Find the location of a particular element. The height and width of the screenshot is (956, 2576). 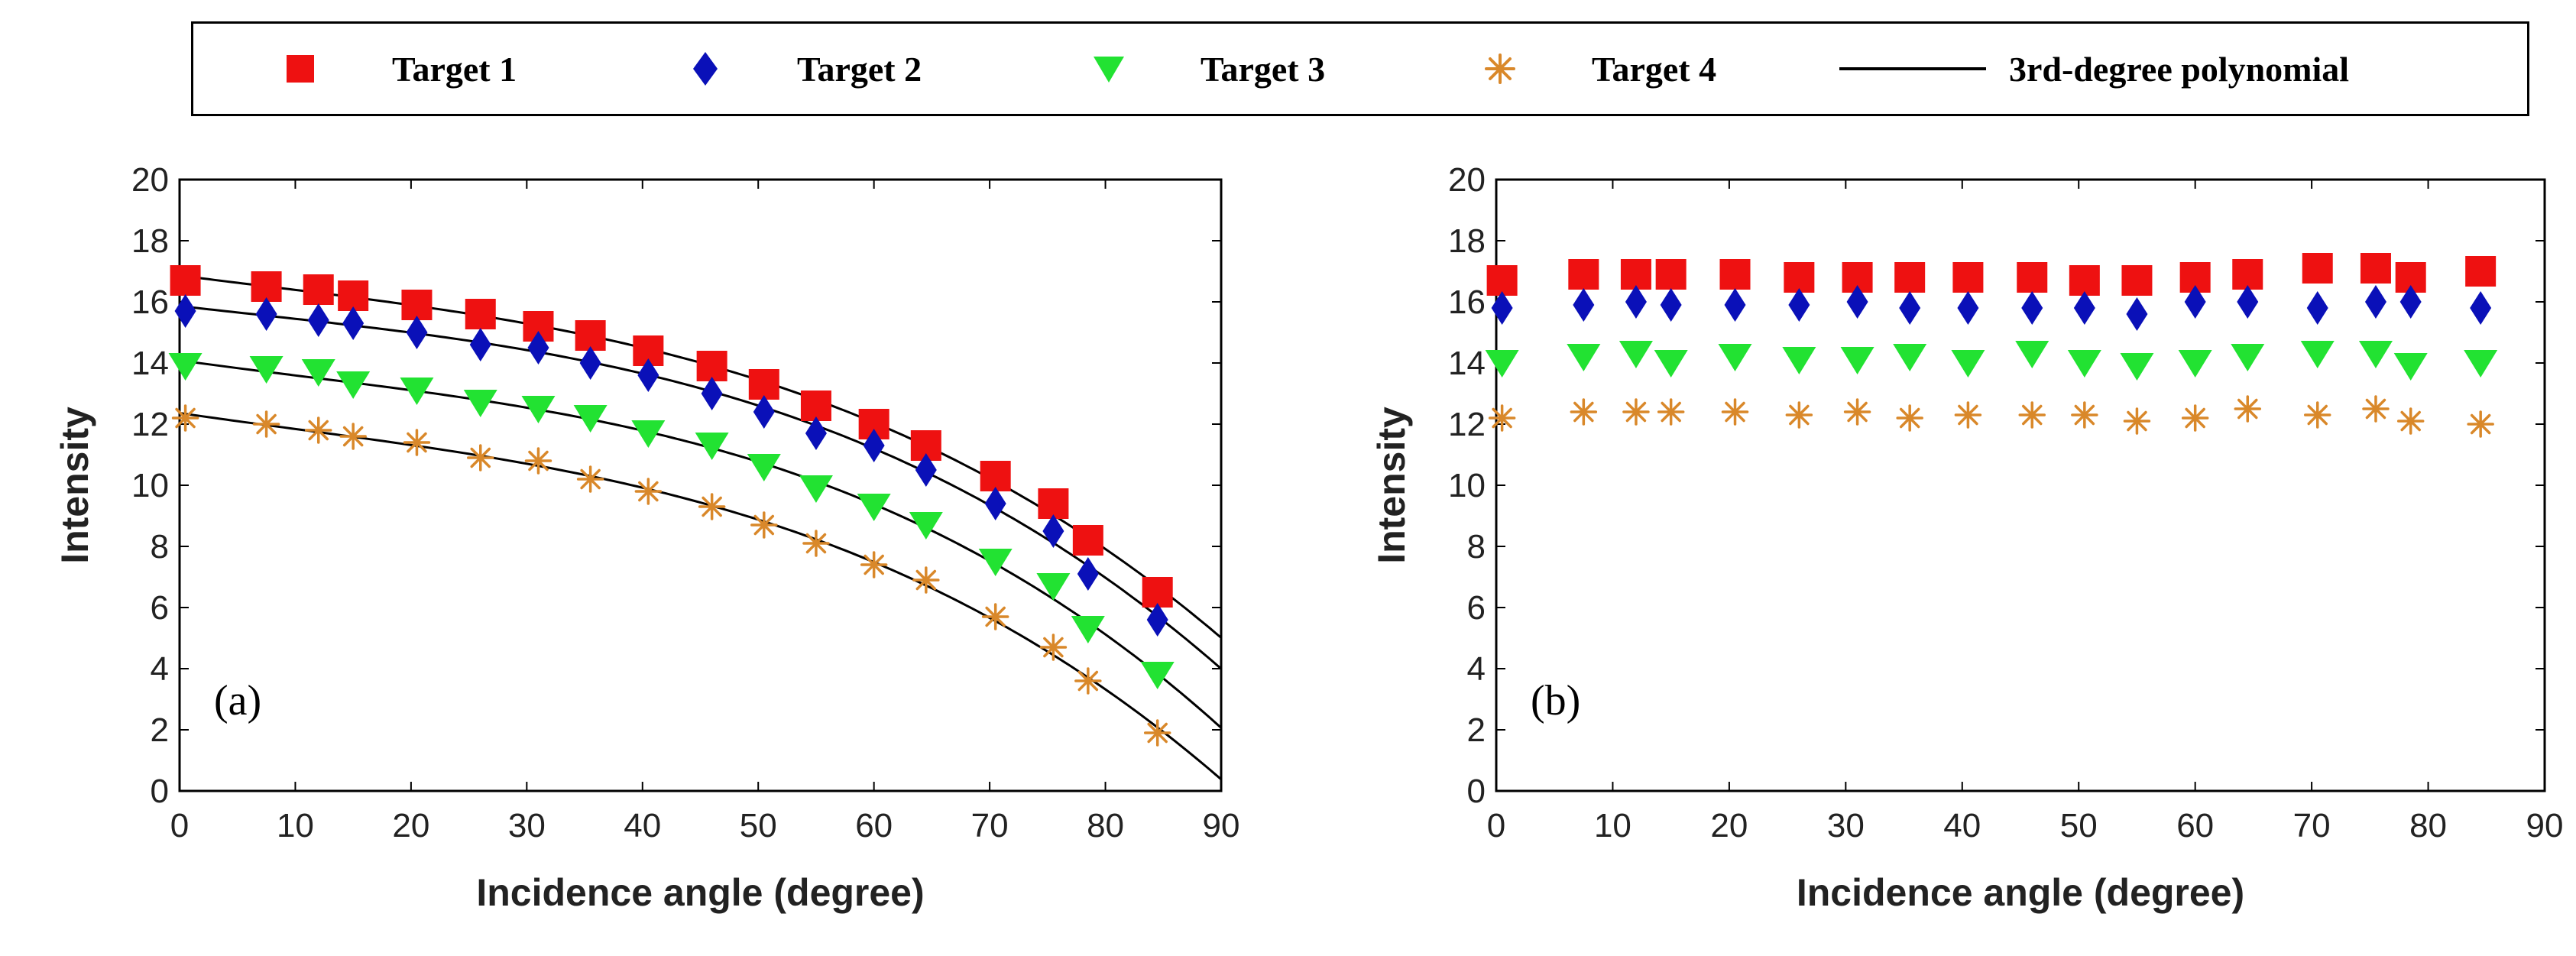

x-tick-label: 90 is located at coordinates (2545, 825).